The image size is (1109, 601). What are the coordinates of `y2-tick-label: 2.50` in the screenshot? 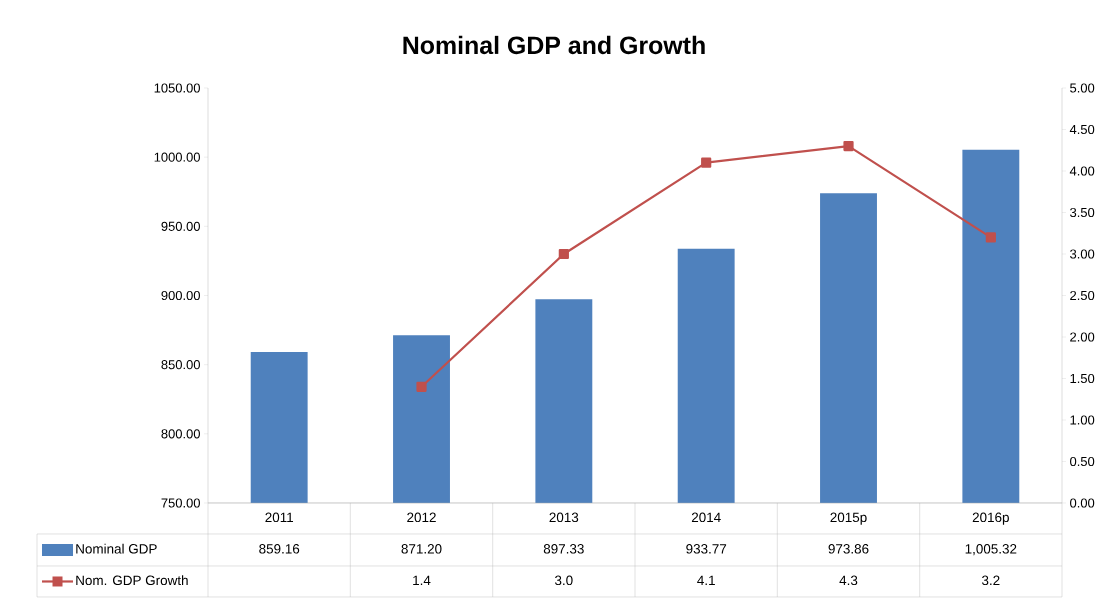 It's located at (1082, 295).